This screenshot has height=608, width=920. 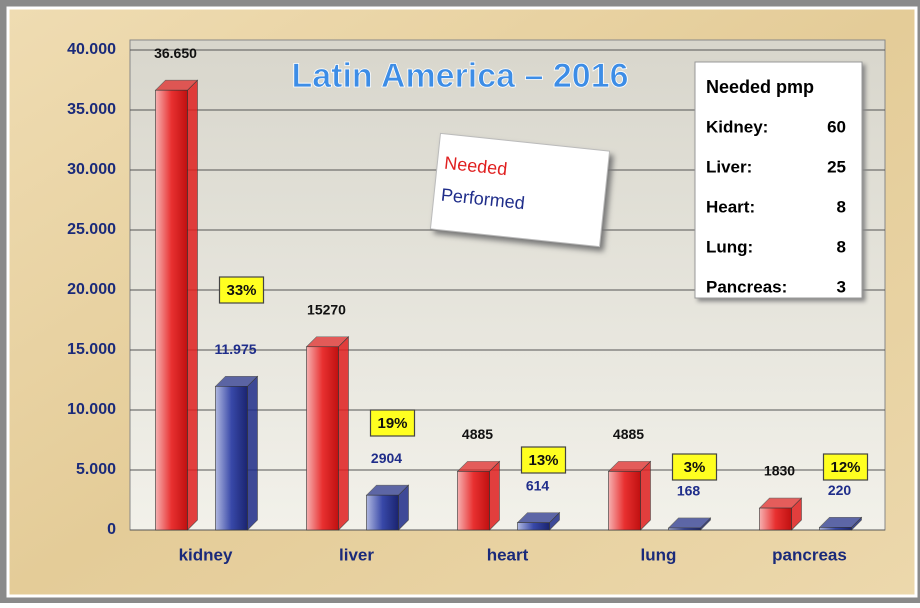 What do you see at coordinates (730, 206) in the screenshot?
I see `info-label: Heart:` at bounding box center [730, 206].